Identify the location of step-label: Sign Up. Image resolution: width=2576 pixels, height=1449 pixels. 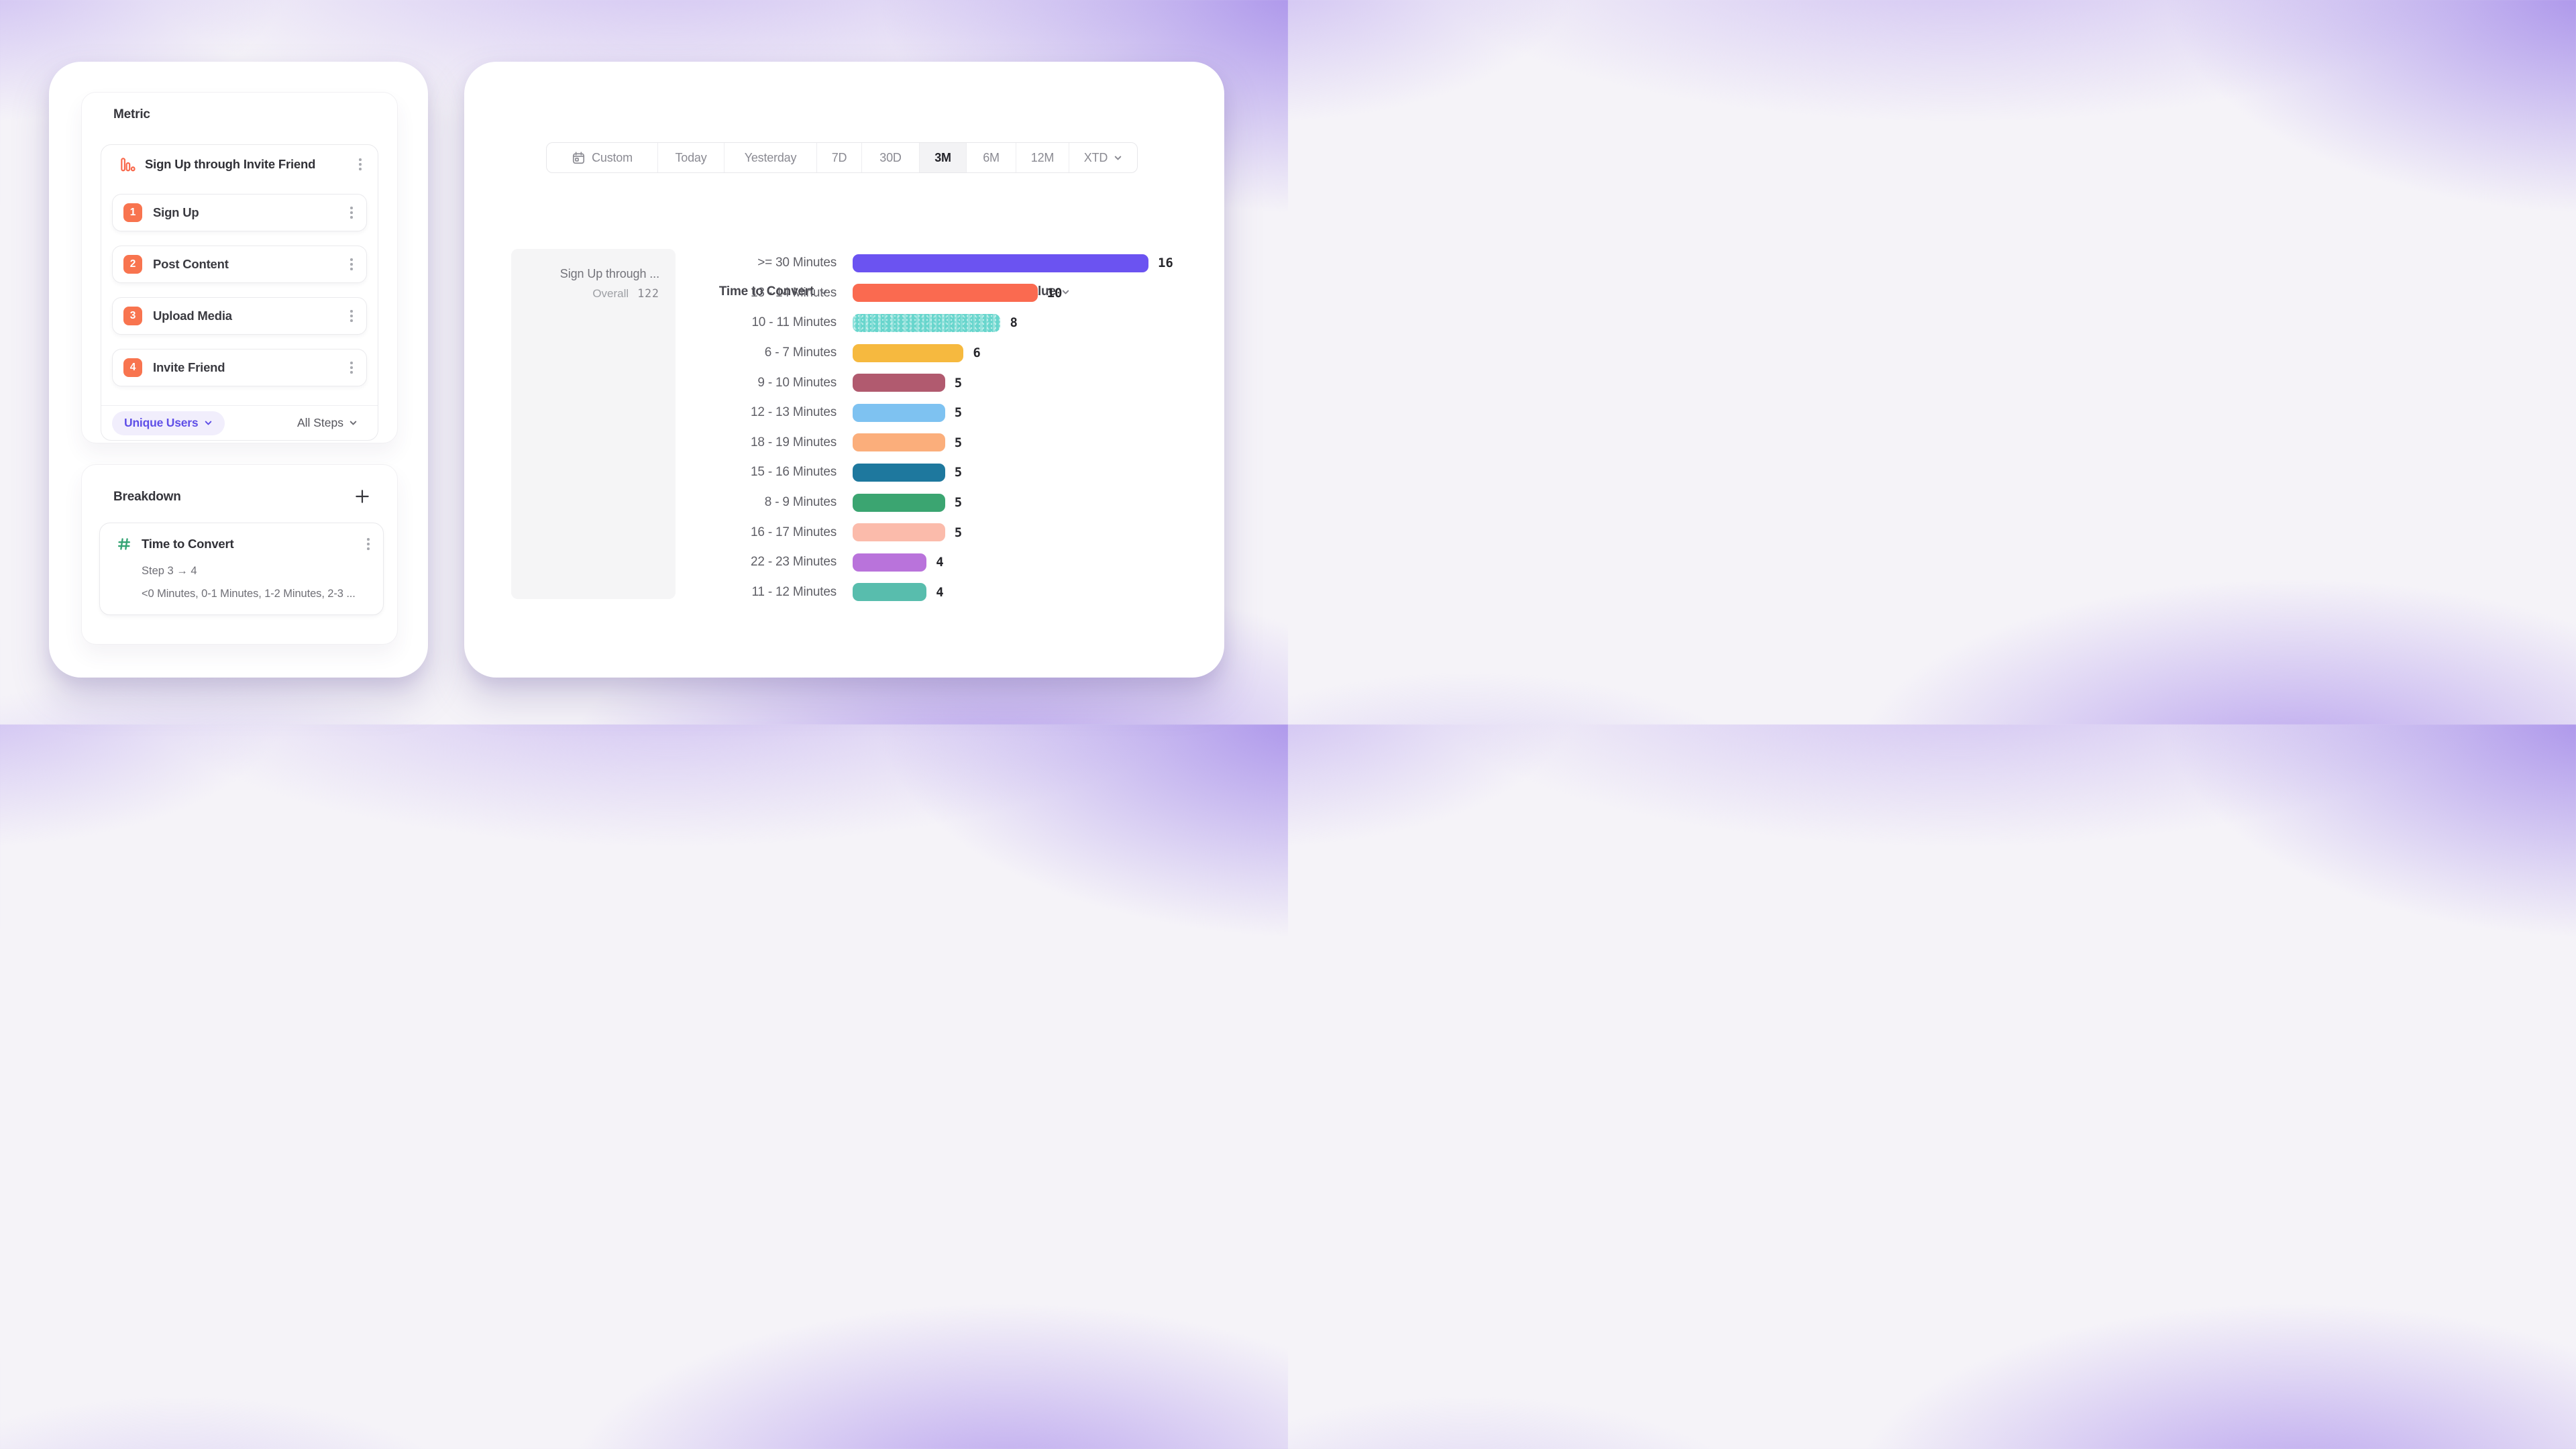
(176, 212).